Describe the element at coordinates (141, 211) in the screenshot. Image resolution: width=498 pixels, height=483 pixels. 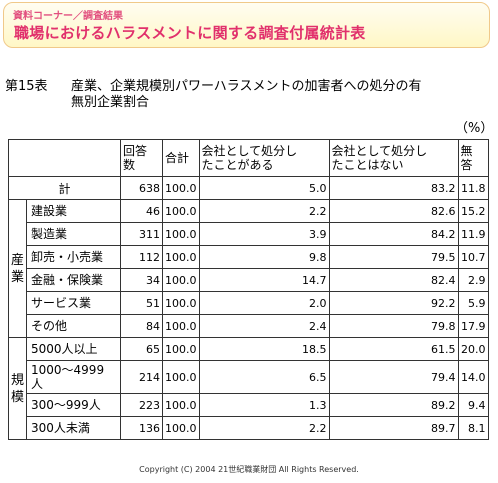
I see `cell-count: 46` at that location.